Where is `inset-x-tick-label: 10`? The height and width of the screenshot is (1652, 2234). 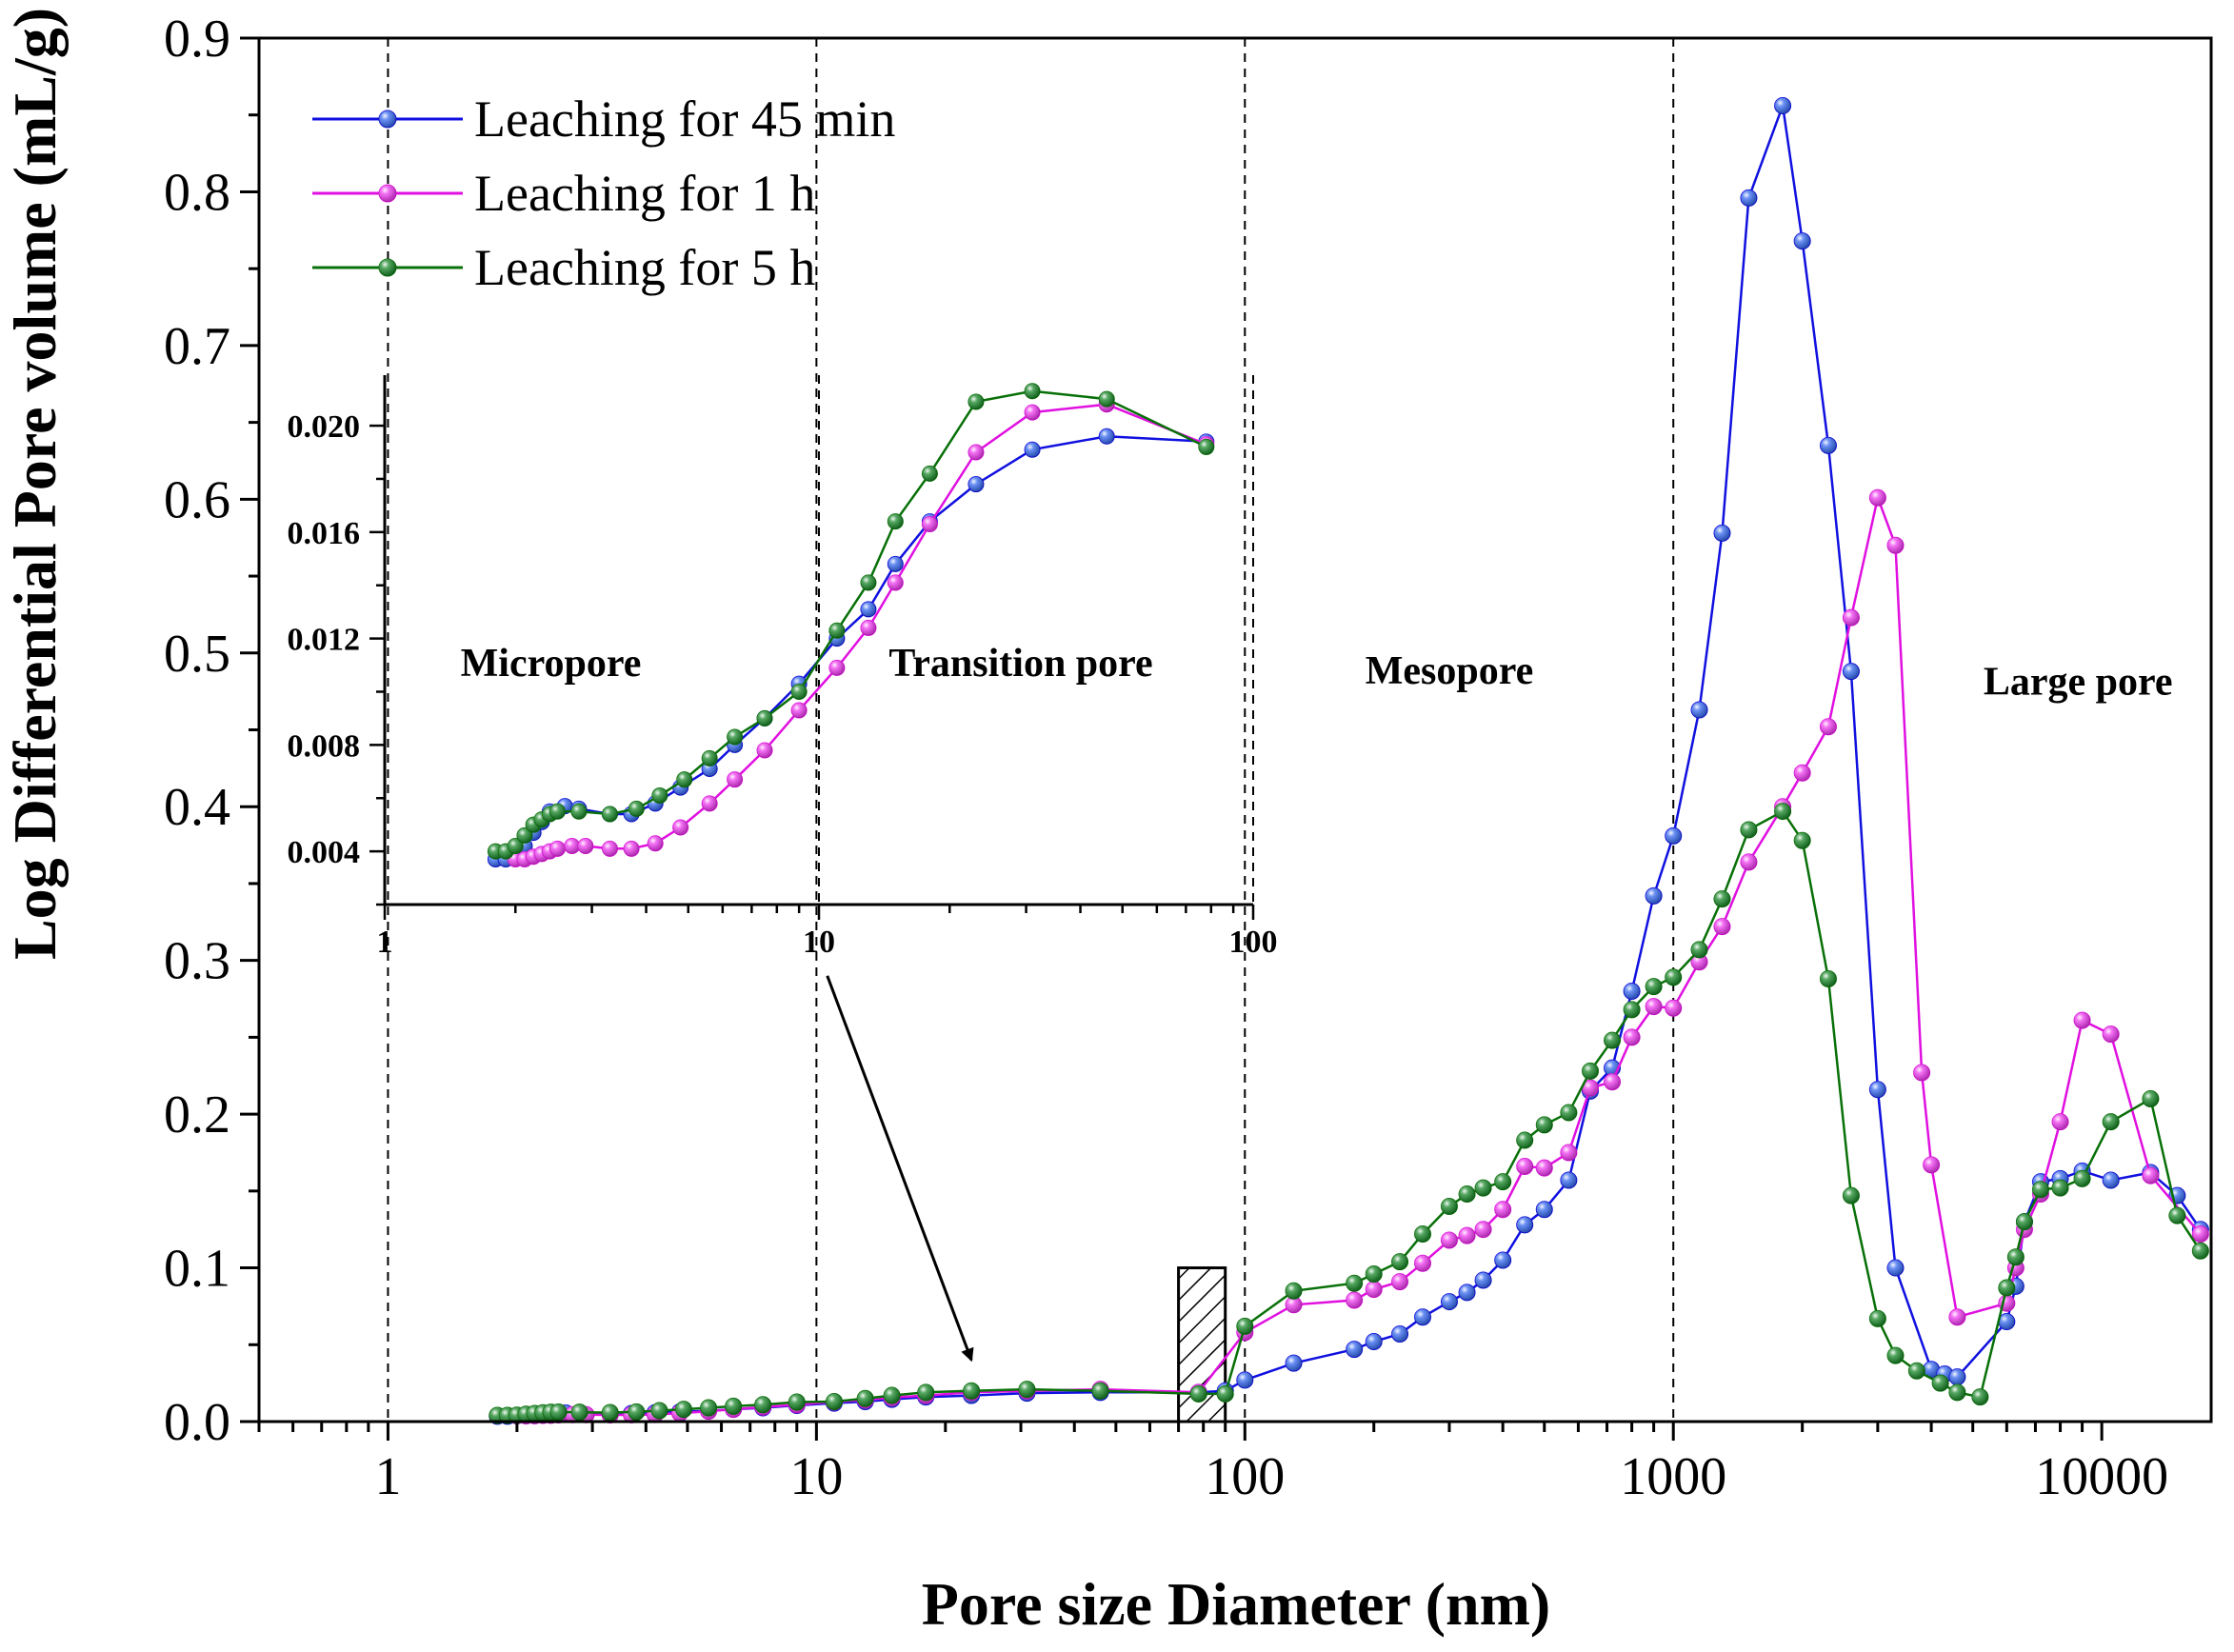 inset-x-tick-label: 10 is located at coordinates (819, 943).